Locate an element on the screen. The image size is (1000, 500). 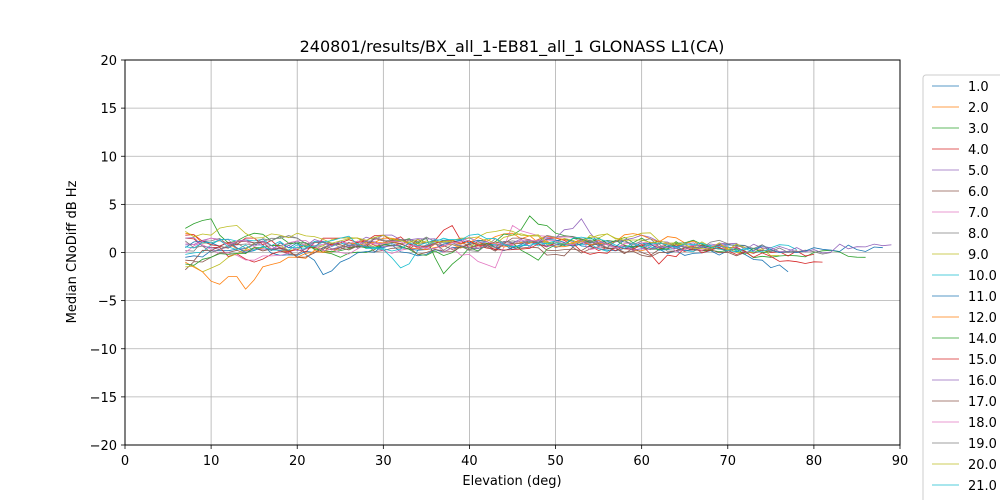
series-line-12.0 is located at coordinates (435, 261).